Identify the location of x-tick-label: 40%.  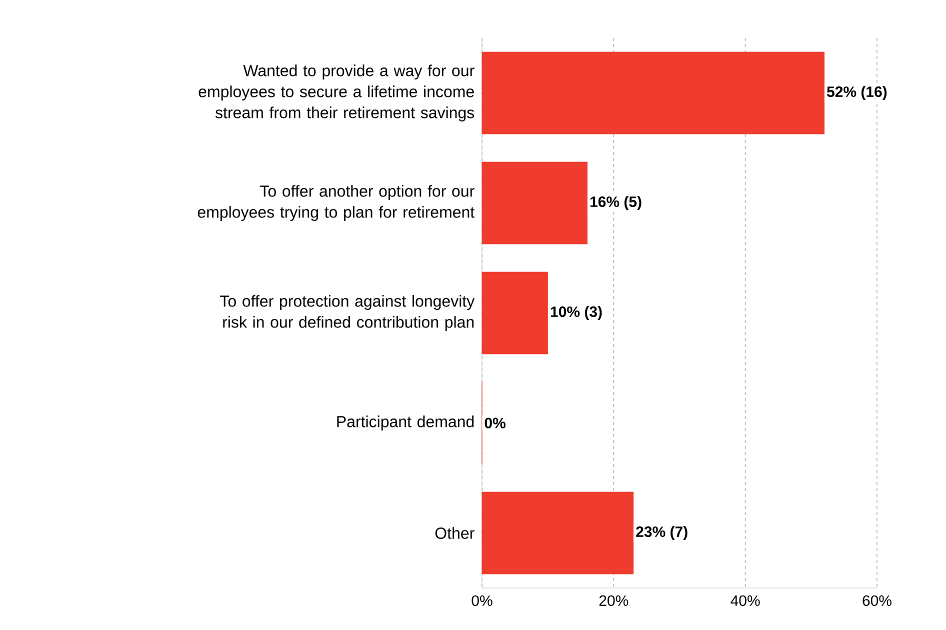
(745, 600).